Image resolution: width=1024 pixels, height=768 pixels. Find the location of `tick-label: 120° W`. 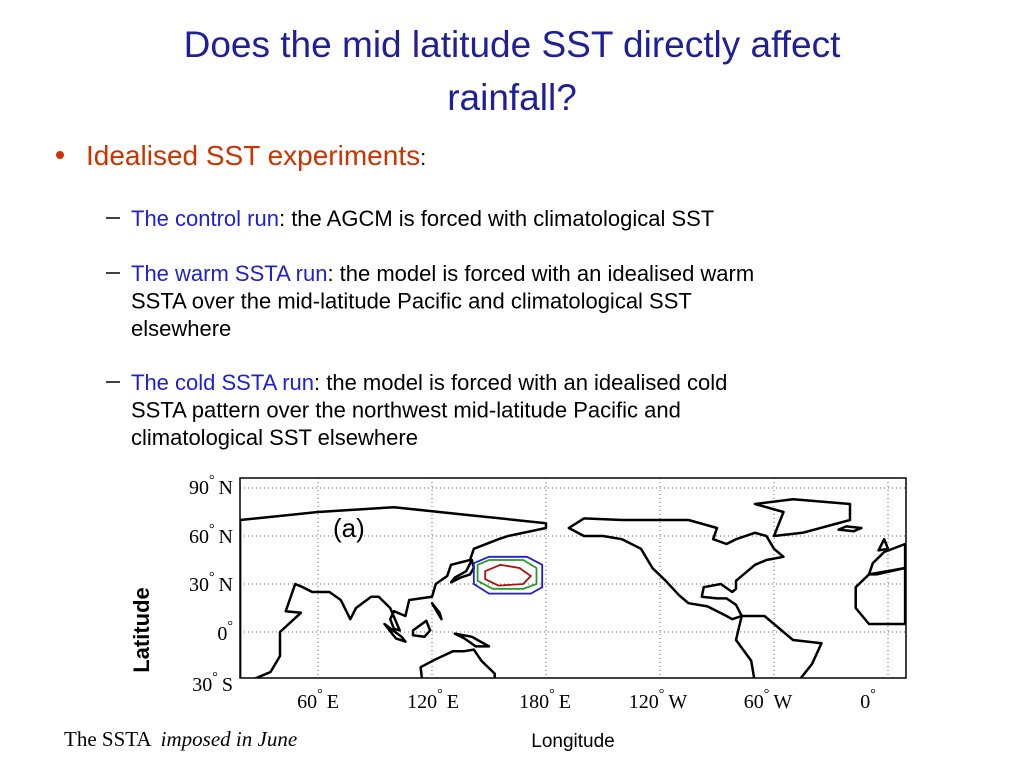

tick-label: 120° W is located at coordinates (658, 700).